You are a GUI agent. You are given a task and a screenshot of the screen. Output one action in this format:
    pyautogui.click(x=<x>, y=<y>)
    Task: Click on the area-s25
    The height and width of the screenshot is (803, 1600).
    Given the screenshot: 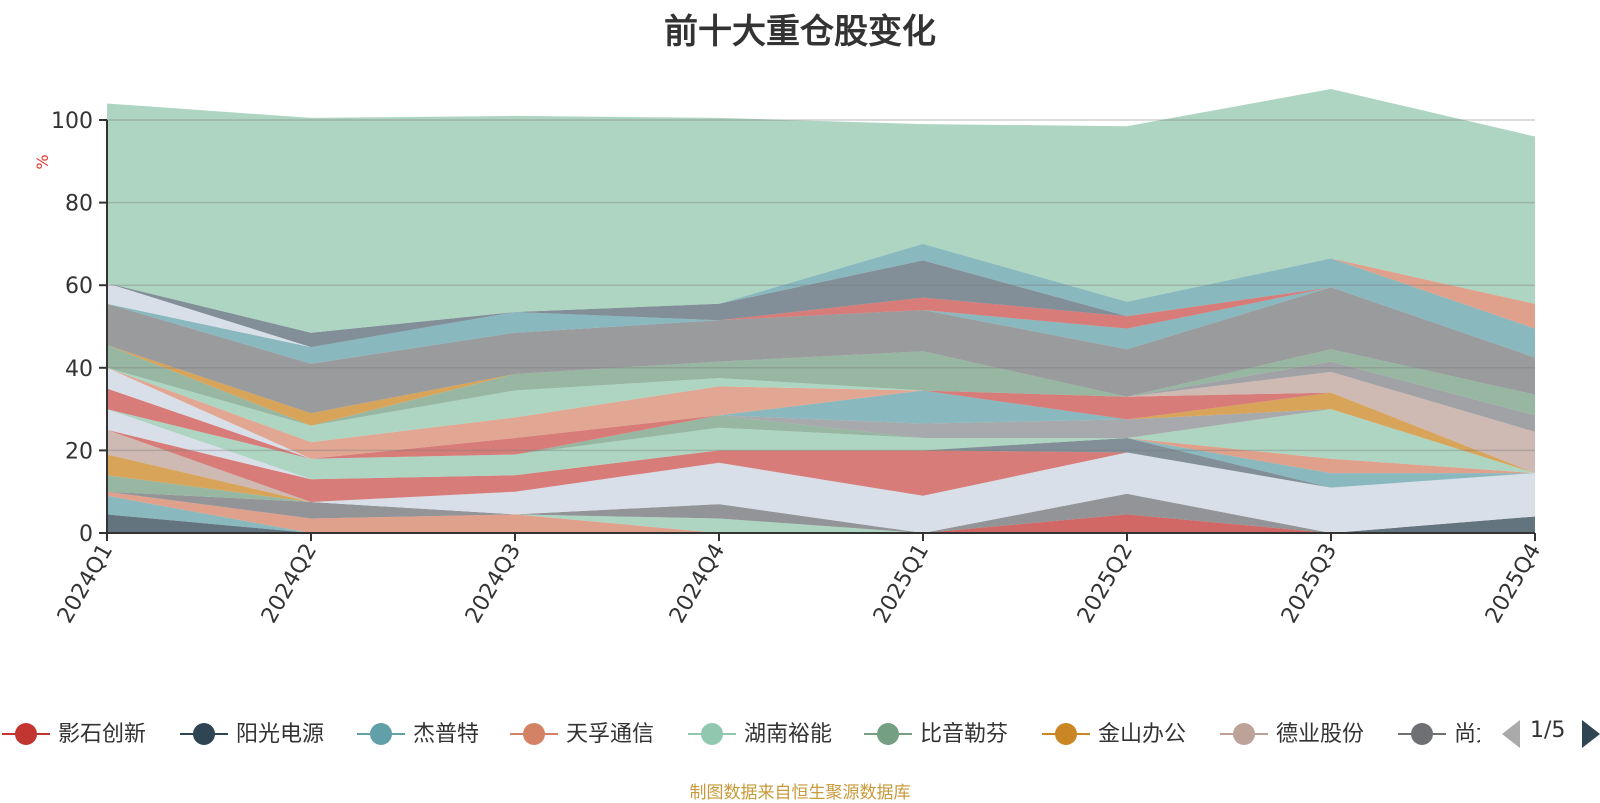 What is the action you would take?
    pyautogui.click(x=821, y=420)
    